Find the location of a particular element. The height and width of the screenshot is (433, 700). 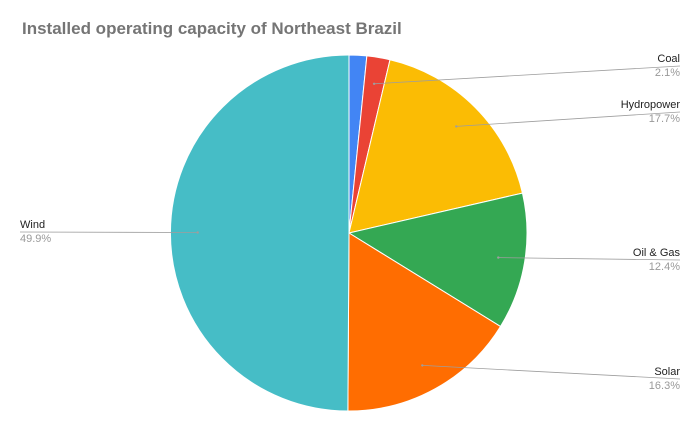

slice-label-percent: 12.4% is located at coordinates (664, 267).